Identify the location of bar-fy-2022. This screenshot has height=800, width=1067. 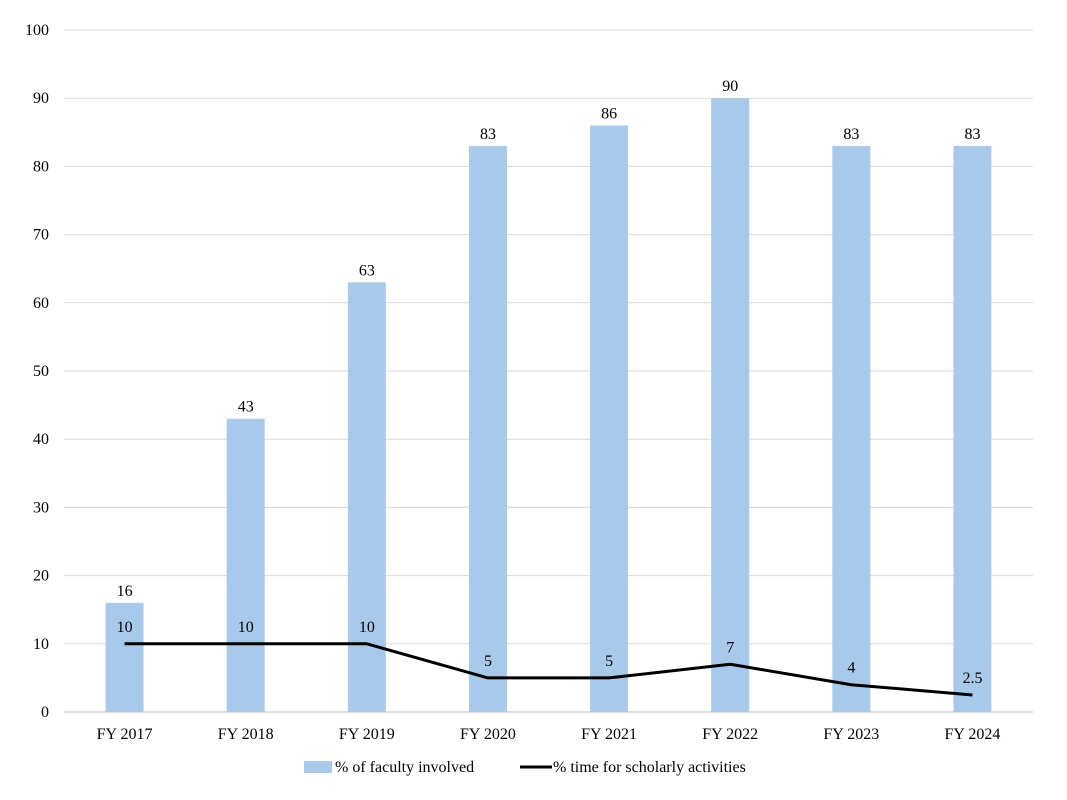
(730, 405).